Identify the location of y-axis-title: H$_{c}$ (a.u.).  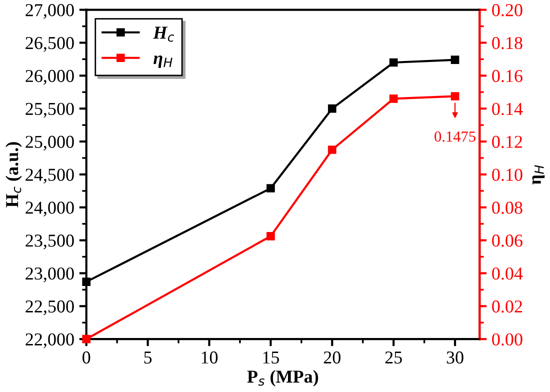
(14, 175).